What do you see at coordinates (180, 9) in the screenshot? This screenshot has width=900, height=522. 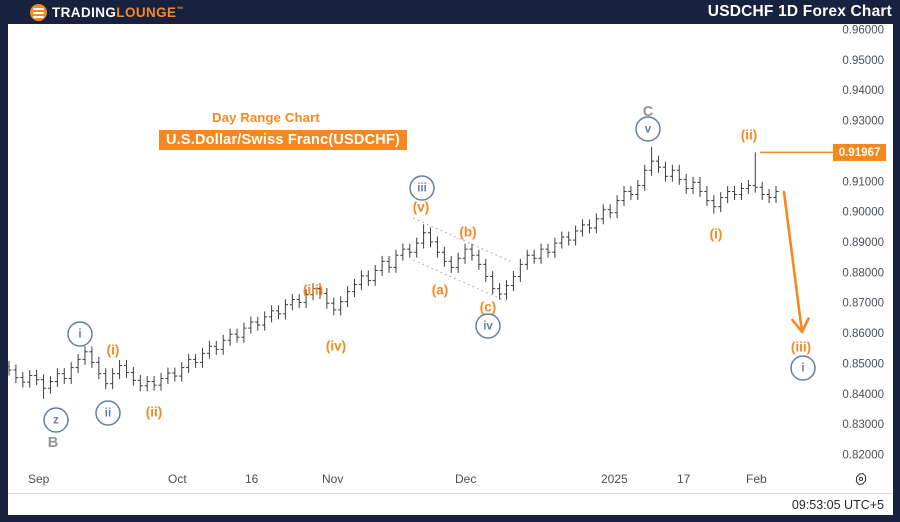 I see `trademark-mark: ™` at bounding box center [180, 9].